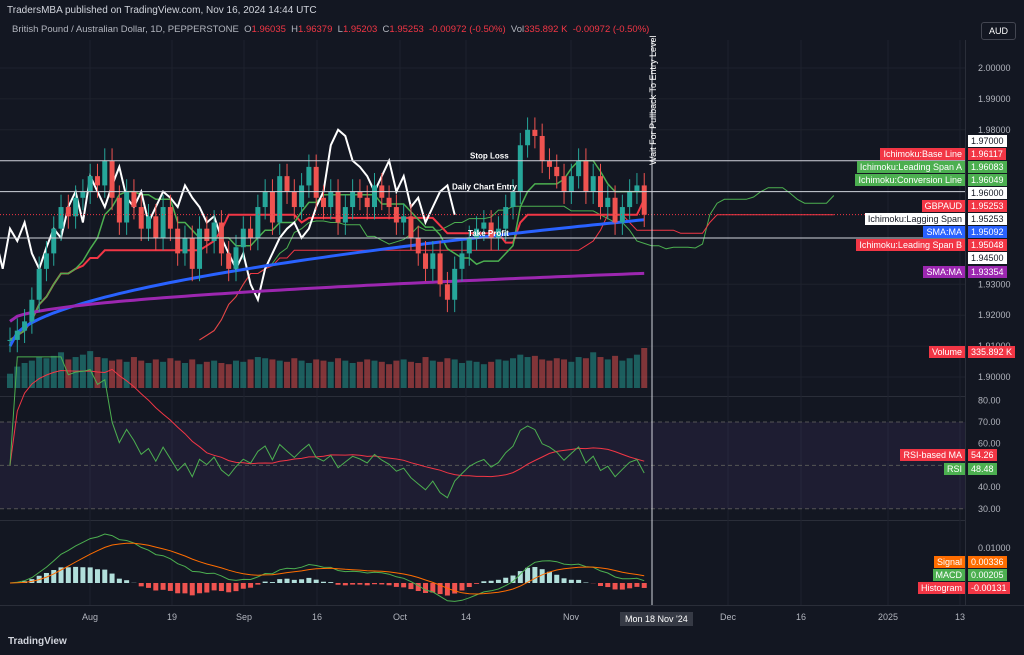 Image resolution: width=1024 pixels, height=655 pixels. What do you see at coordinates (989, 588) in the screenshot?
I see `macd-value-tag: -0.00131` at bounding box center [989, 588].